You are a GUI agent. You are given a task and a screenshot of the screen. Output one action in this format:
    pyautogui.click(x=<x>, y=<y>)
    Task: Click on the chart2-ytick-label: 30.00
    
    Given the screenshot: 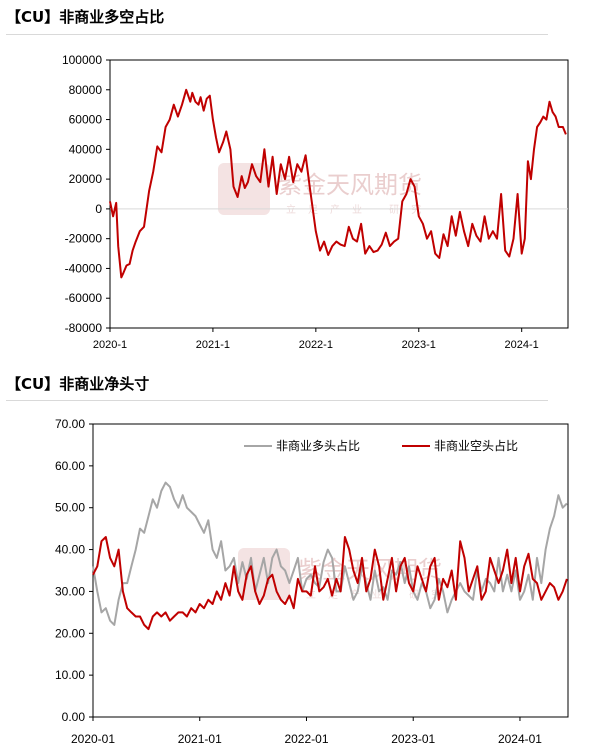 What is the action you would take?
    pyautogui.click(x=70, y=591)
    